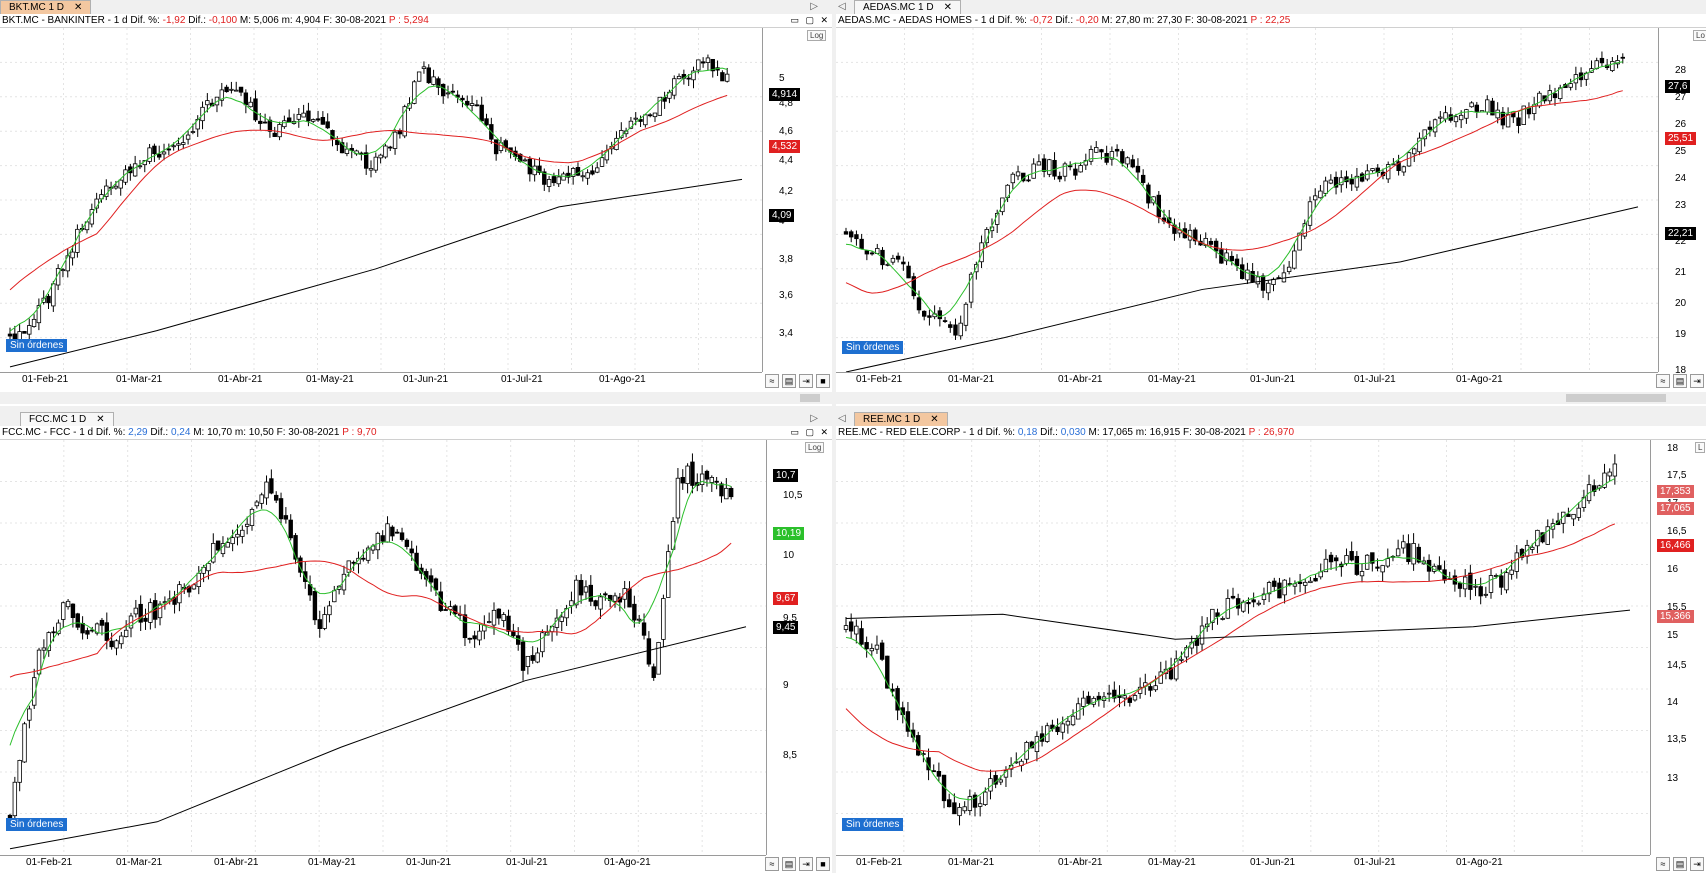  I want to click on price-tag: 17,065, so click(1675, 508).